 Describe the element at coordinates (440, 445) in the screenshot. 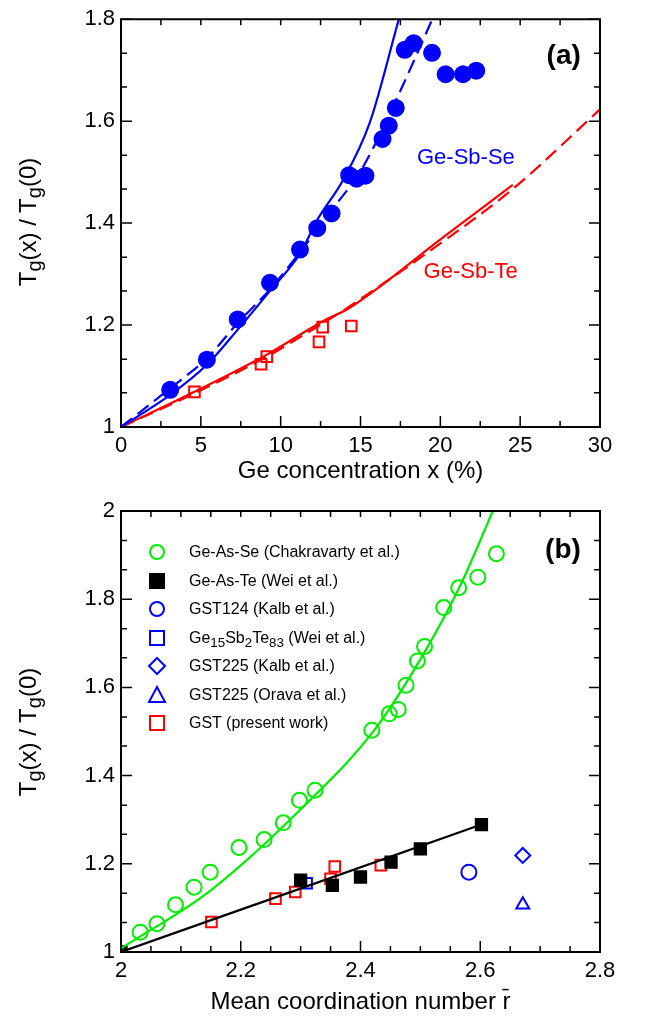

I see `x-tick-label: 20` at that location.